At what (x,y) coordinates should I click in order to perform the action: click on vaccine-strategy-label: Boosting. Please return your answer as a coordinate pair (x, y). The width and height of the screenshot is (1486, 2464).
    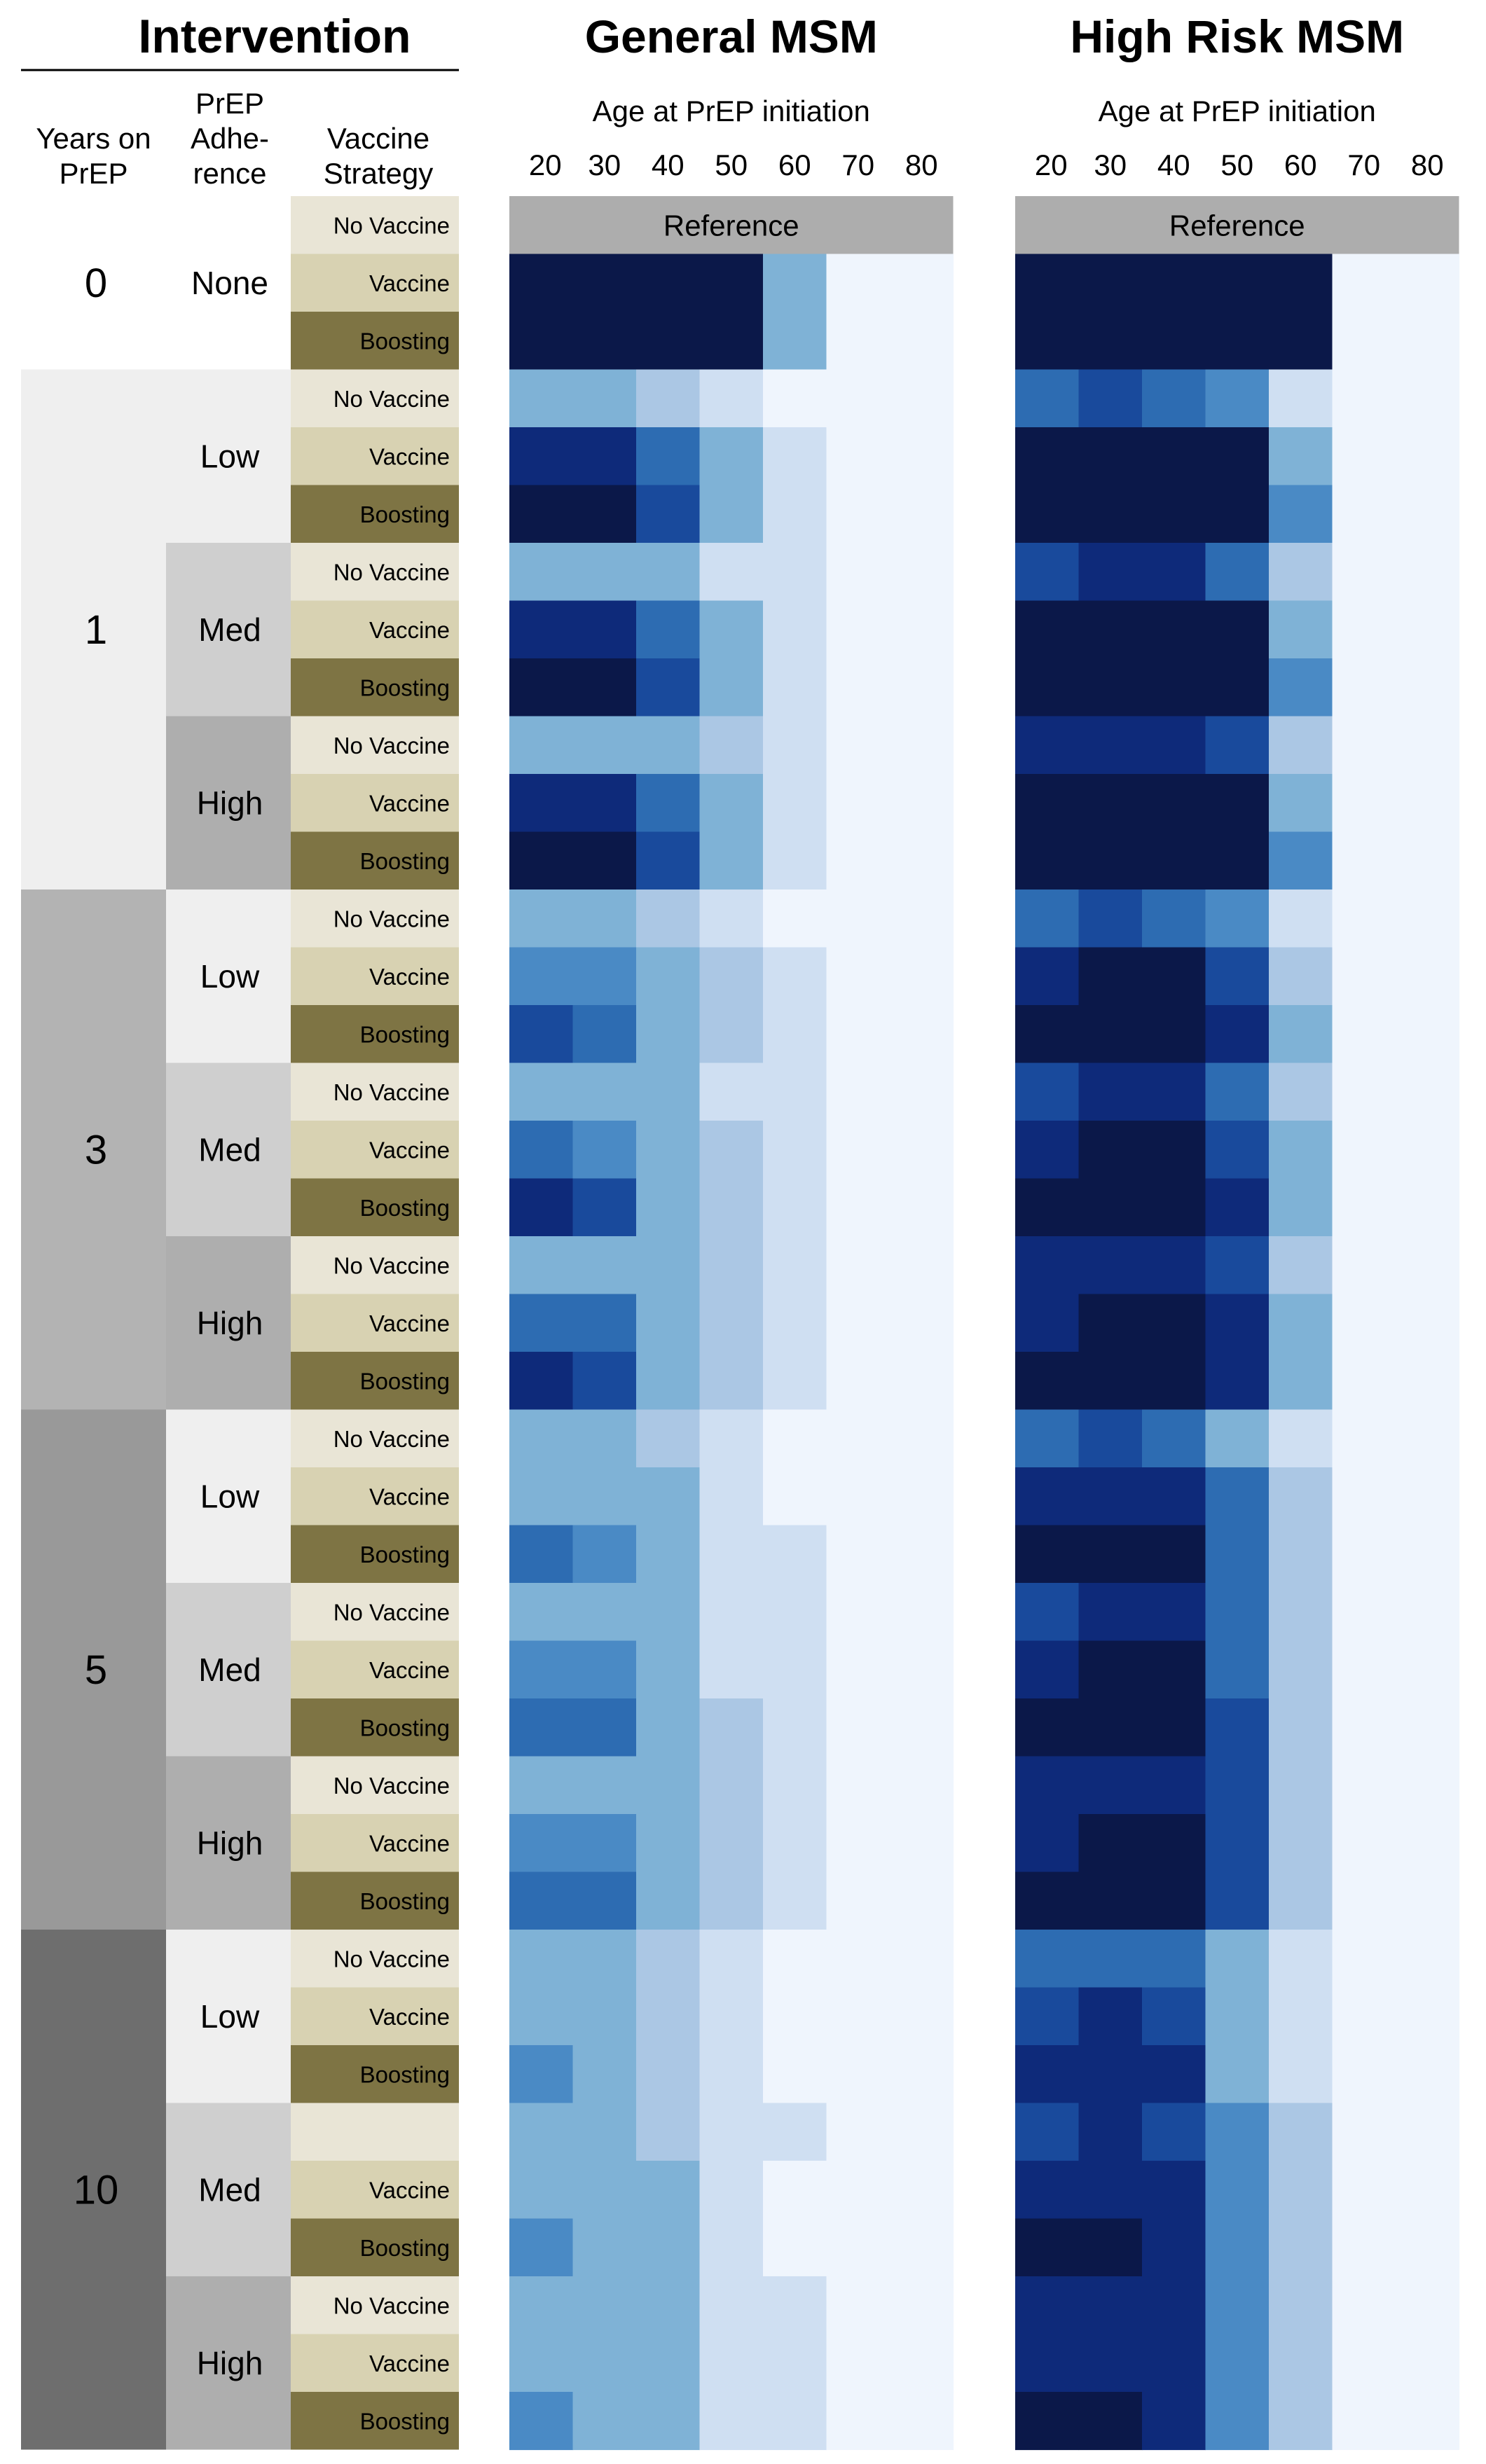
    Looking at the image, I should click on (405, 2421).